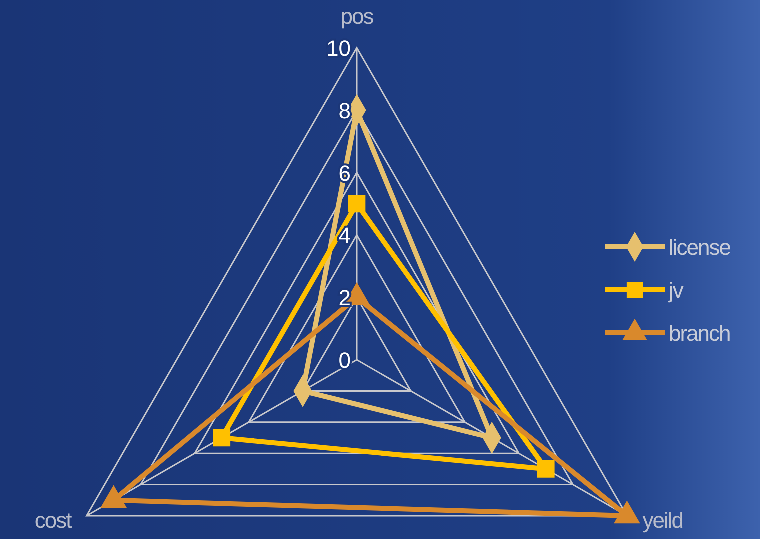 This screenshot has width=760, height=539. I want to click on spoke-label: pos, so click(357, 16).